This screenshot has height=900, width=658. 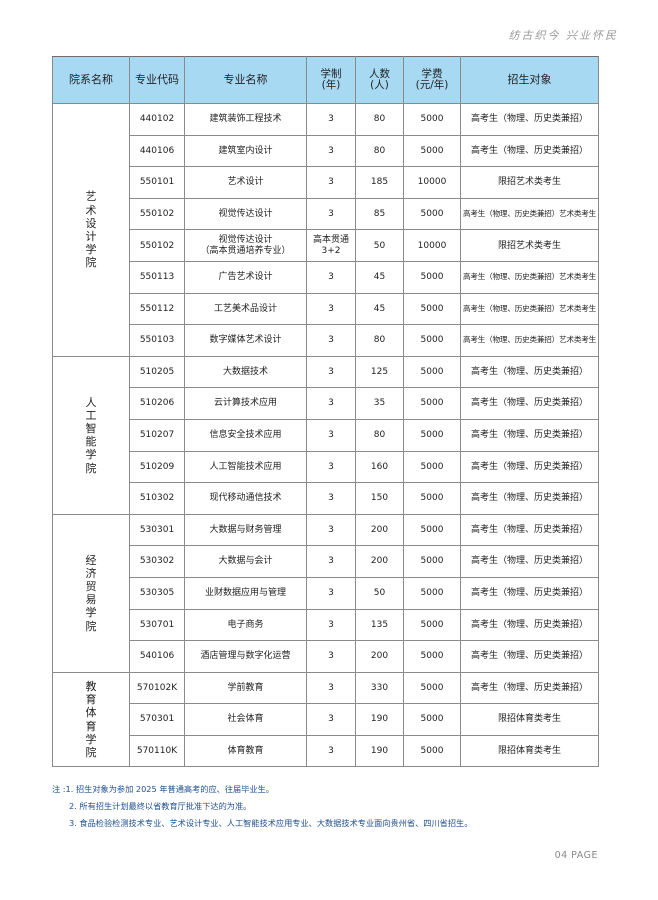 I want to click on cell-code: 510209, so click(x=157, y=467).